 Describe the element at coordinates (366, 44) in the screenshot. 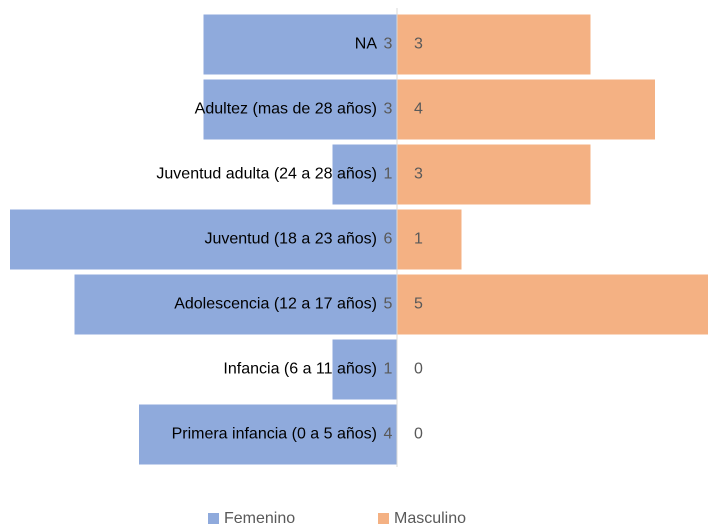

I see `category-label: NA` at that location.